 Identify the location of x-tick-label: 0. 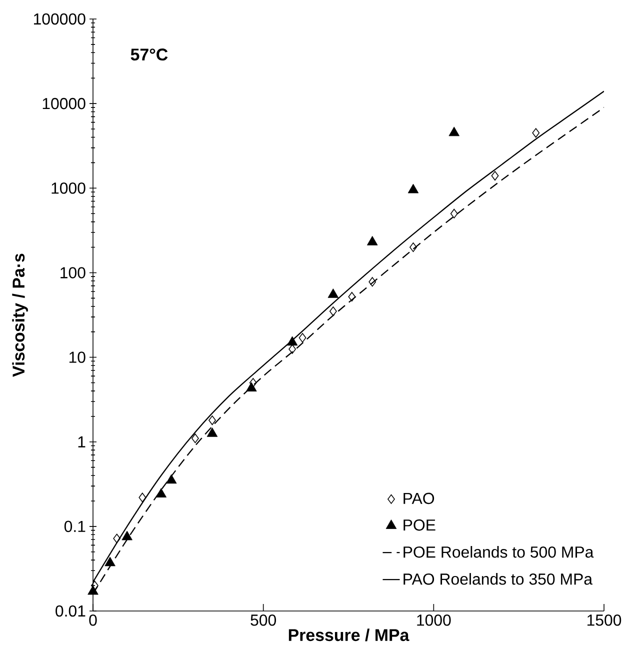
(93, 620).